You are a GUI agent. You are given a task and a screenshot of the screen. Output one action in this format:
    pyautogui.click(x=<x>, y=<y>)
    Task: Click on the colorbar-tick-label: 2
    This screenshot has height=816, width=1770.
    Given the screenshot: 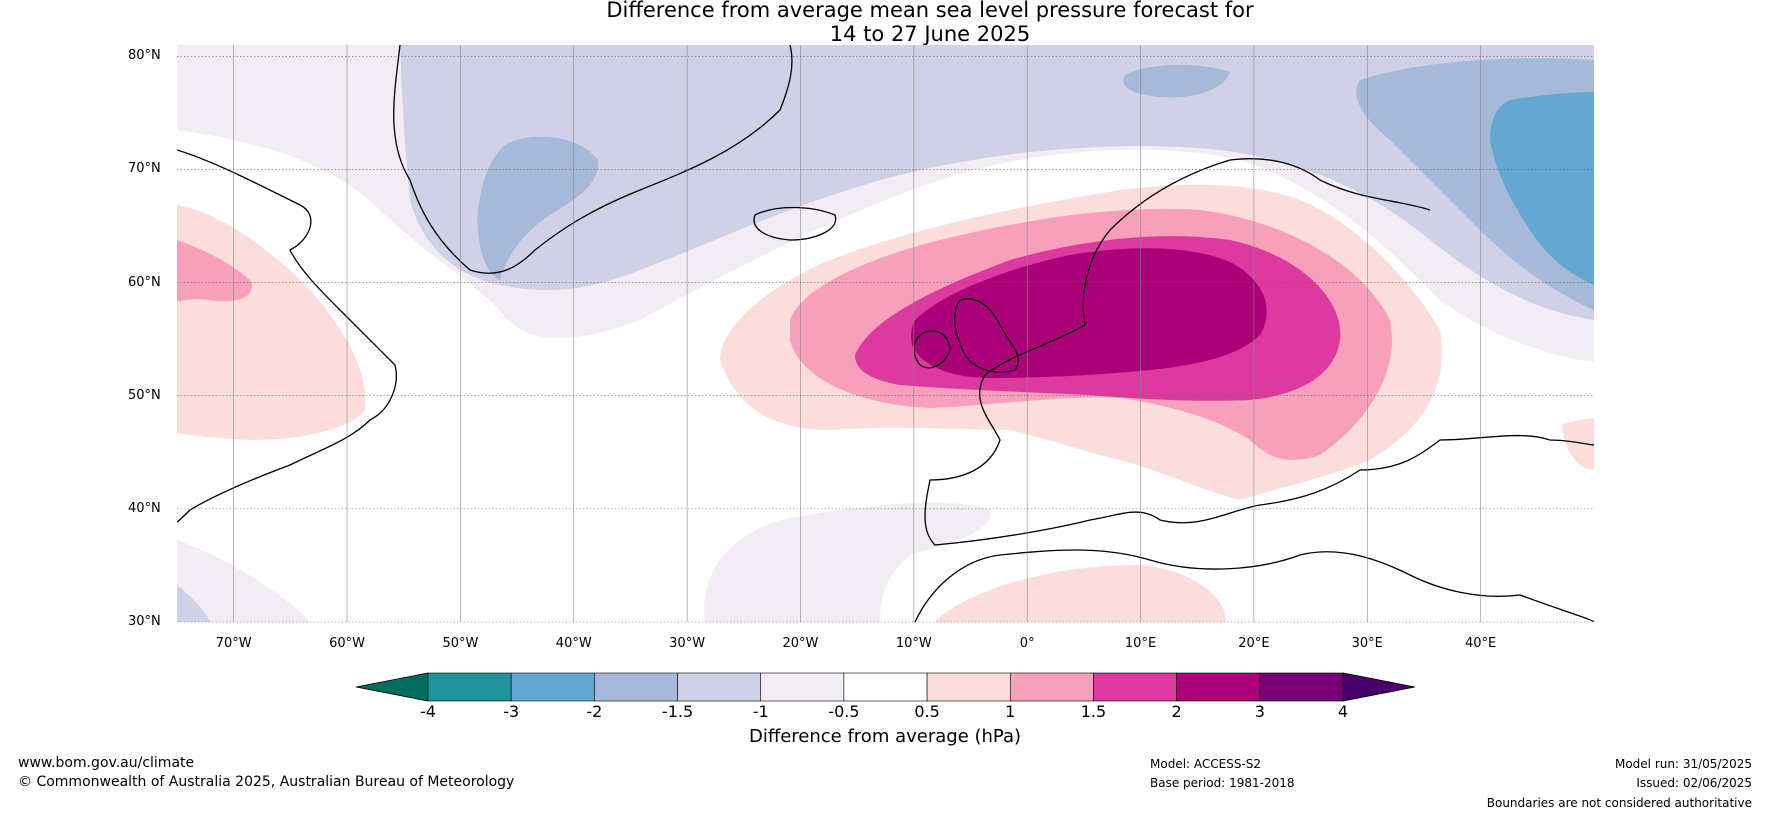 What is the action you would take?
    pyautogui.click(x=1176, y=711)
    